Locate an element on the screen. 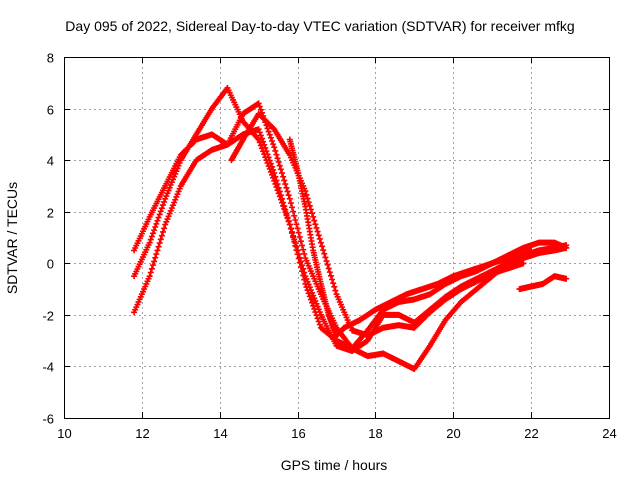  x-tick-label: 22 is located at coordinates (531, 433).